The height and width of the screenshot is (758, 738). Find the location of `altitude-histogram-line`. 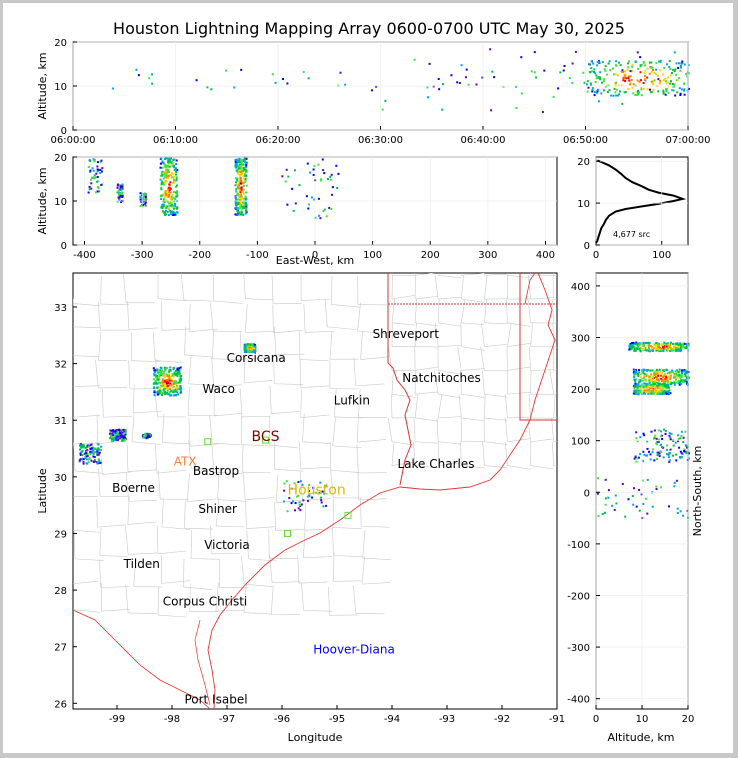

altitude-histogram-line is located at coordinates (641, 201).